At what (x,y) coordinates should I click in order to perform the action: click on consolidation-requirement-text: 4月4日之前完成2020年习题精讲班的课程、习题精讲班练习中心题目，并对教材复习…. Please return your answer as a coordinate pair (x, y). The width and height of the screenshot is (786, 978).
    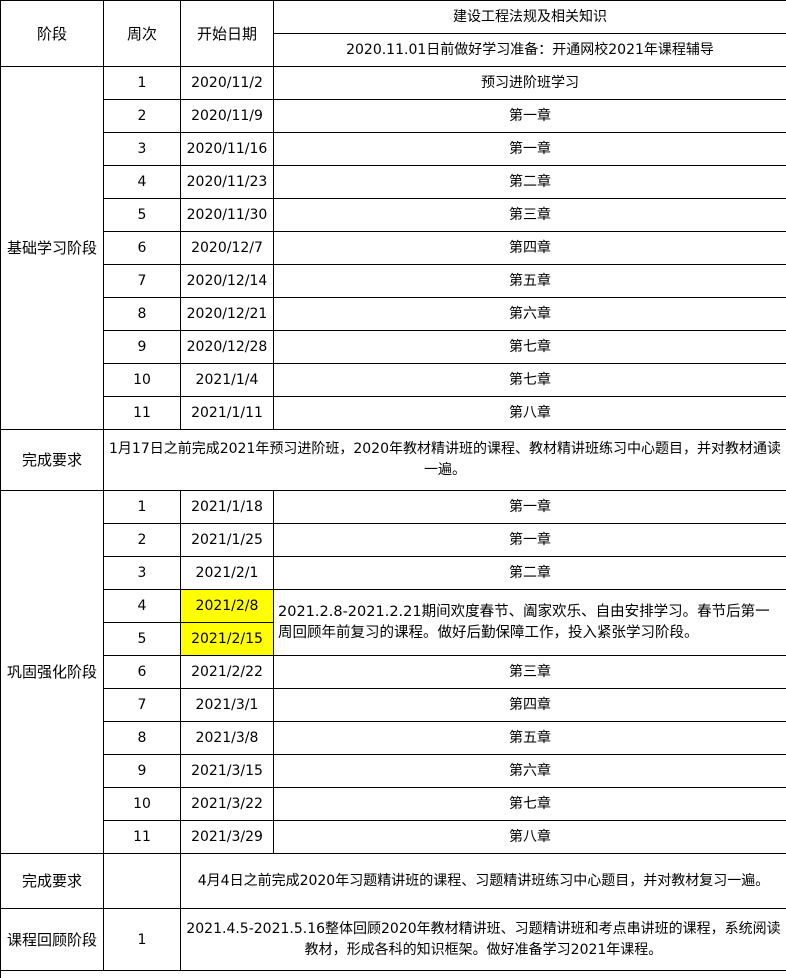
    Looking at the image, I should click on (483, 881).